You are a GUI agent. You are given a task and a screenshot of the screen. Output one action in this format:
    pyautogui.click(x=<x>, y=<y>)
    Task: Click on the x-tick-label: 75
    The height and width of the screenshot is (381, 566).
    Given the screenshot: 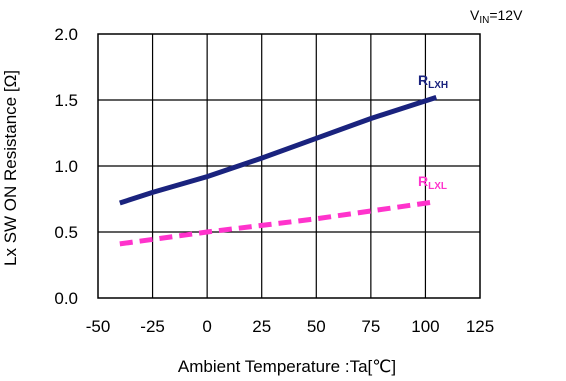 What is the action you would take?
    pyautogui.click(x=370, y=326)
    